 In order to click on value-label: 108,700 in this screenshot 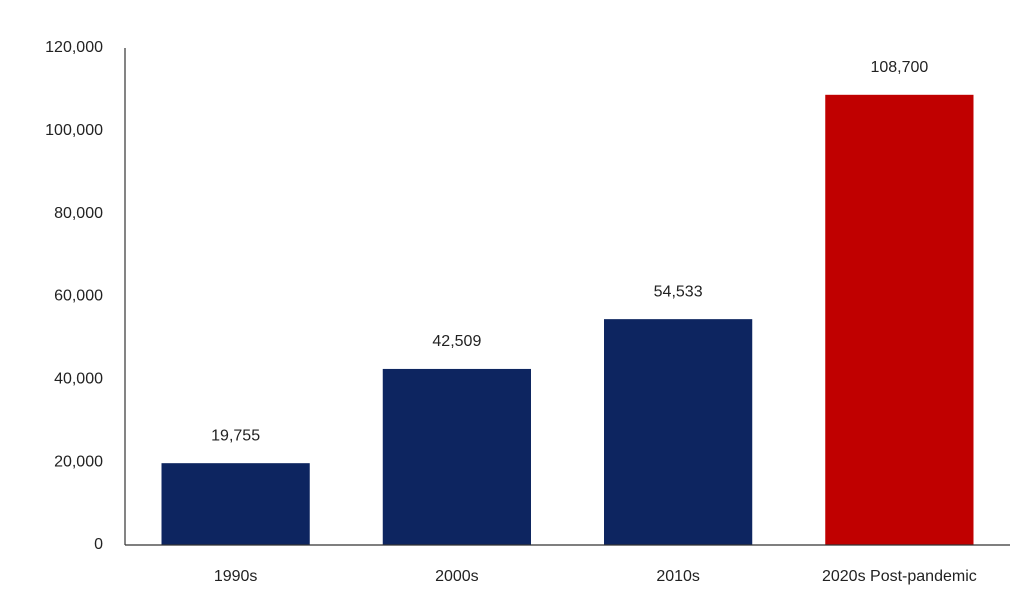, I will do `click(899, 67)`.